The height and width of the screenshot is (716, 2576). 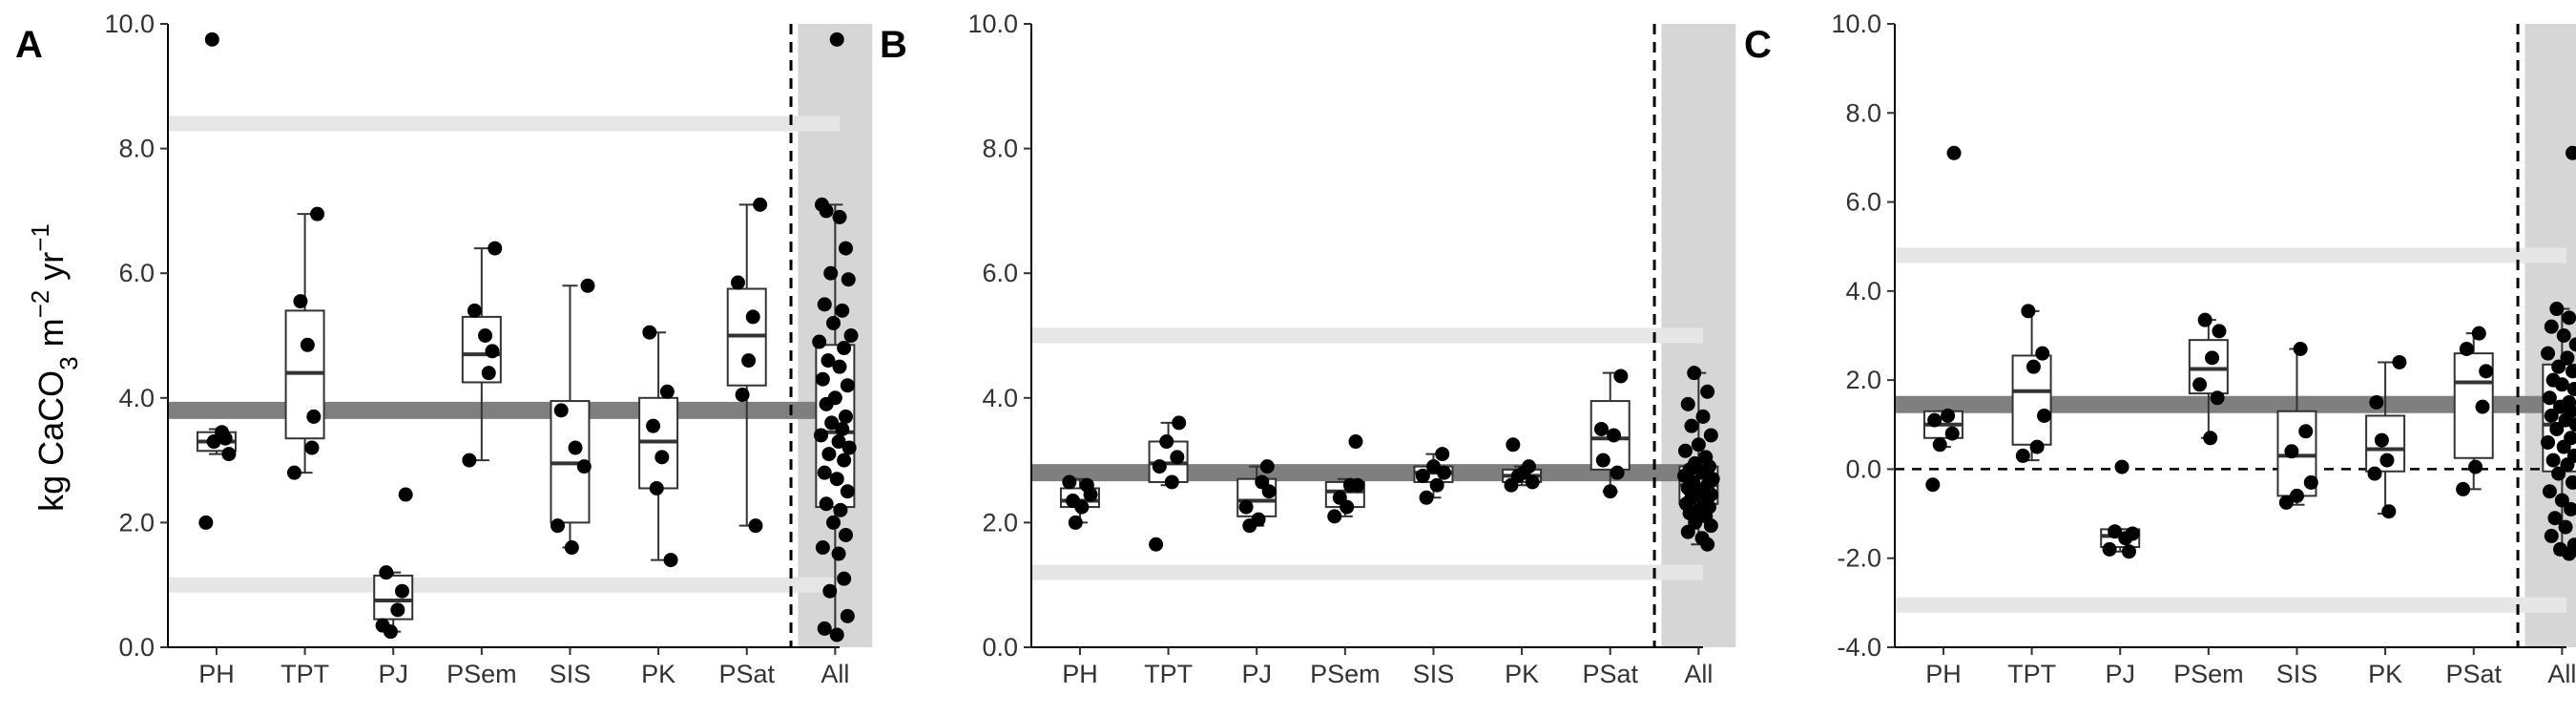 I want to click on box-TPT, so click(x=2031, y=385).